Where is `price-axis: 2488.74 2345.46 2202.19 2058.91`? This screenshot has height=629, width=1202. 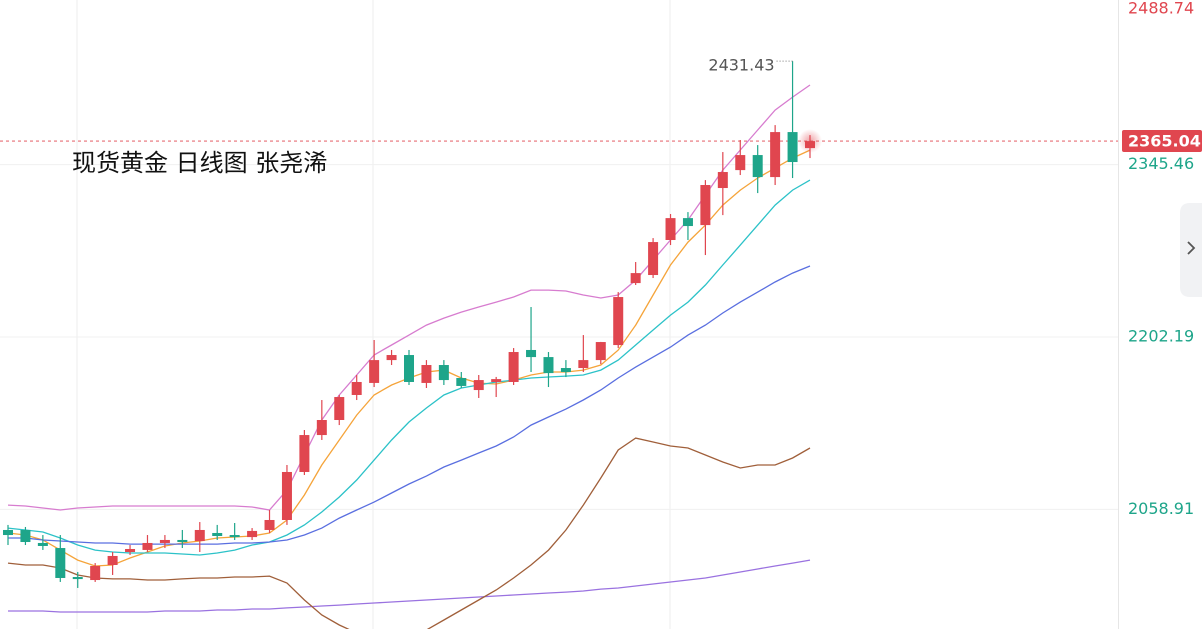 price-axis: 2488.74 2345.46 2202.19 2058.91 is located at coordinates (1161, 259).